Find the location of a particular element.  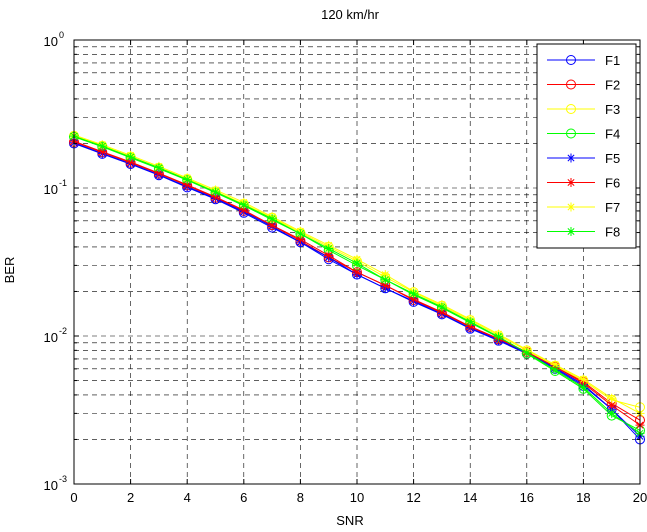

x-tick-label: 8 is located at coordinates (300, 497).